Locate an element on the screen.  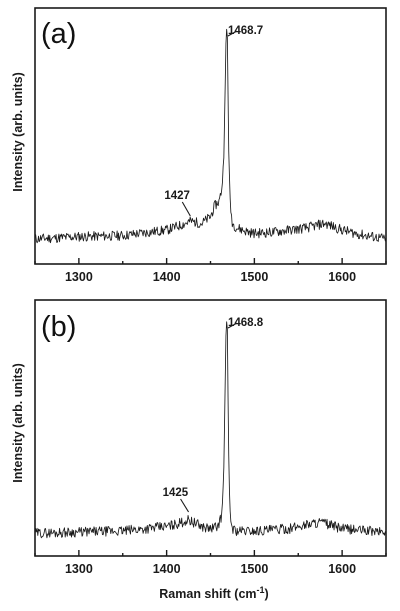
panel-label-a: (a) is located at coordinates (58, 34).